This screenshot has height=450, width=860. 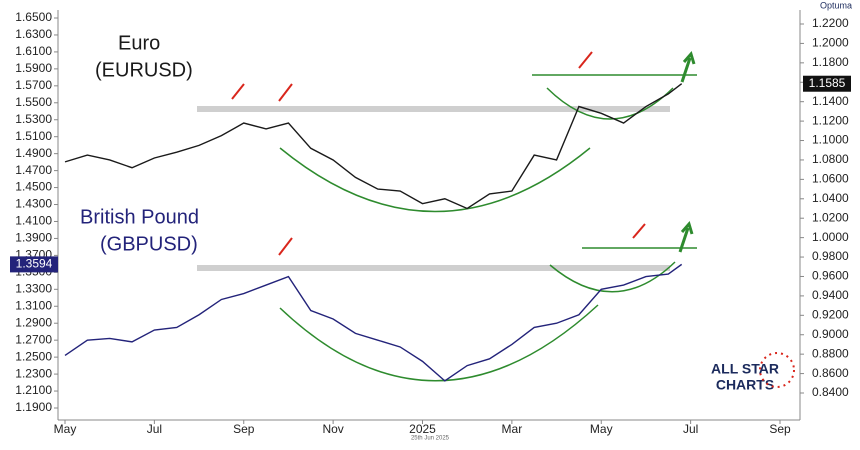 I want to click on y-tick-label: 1.5100, so click(x=33, y=136).